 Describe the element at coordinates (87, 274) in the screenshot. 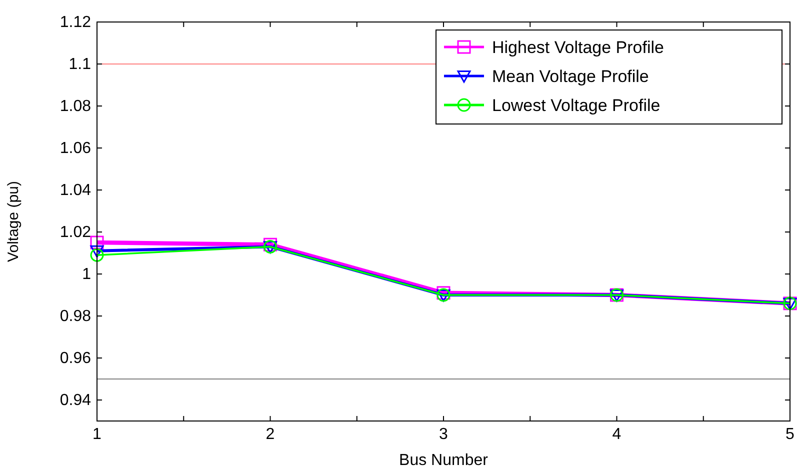

I see `y-tick-label: 1` at that location.